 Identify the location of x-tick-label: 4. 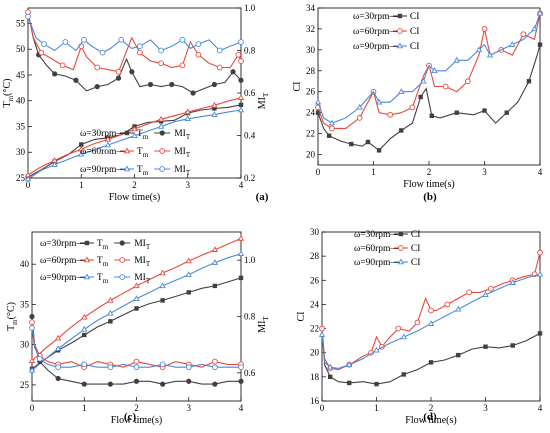
(241, 185).